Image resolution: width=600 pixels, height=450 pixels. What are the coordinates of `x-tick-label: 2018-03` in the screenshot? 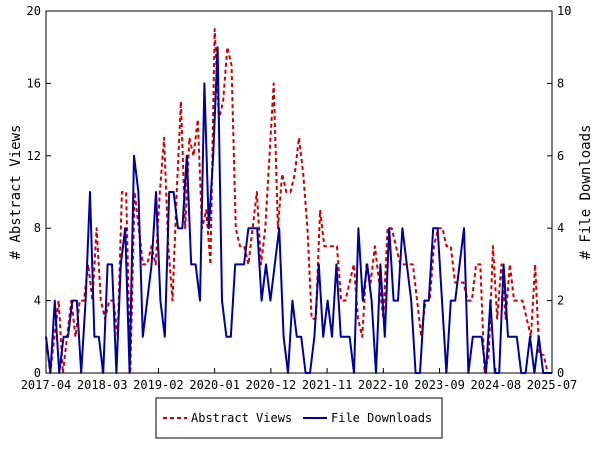 It's located at (102, 385).